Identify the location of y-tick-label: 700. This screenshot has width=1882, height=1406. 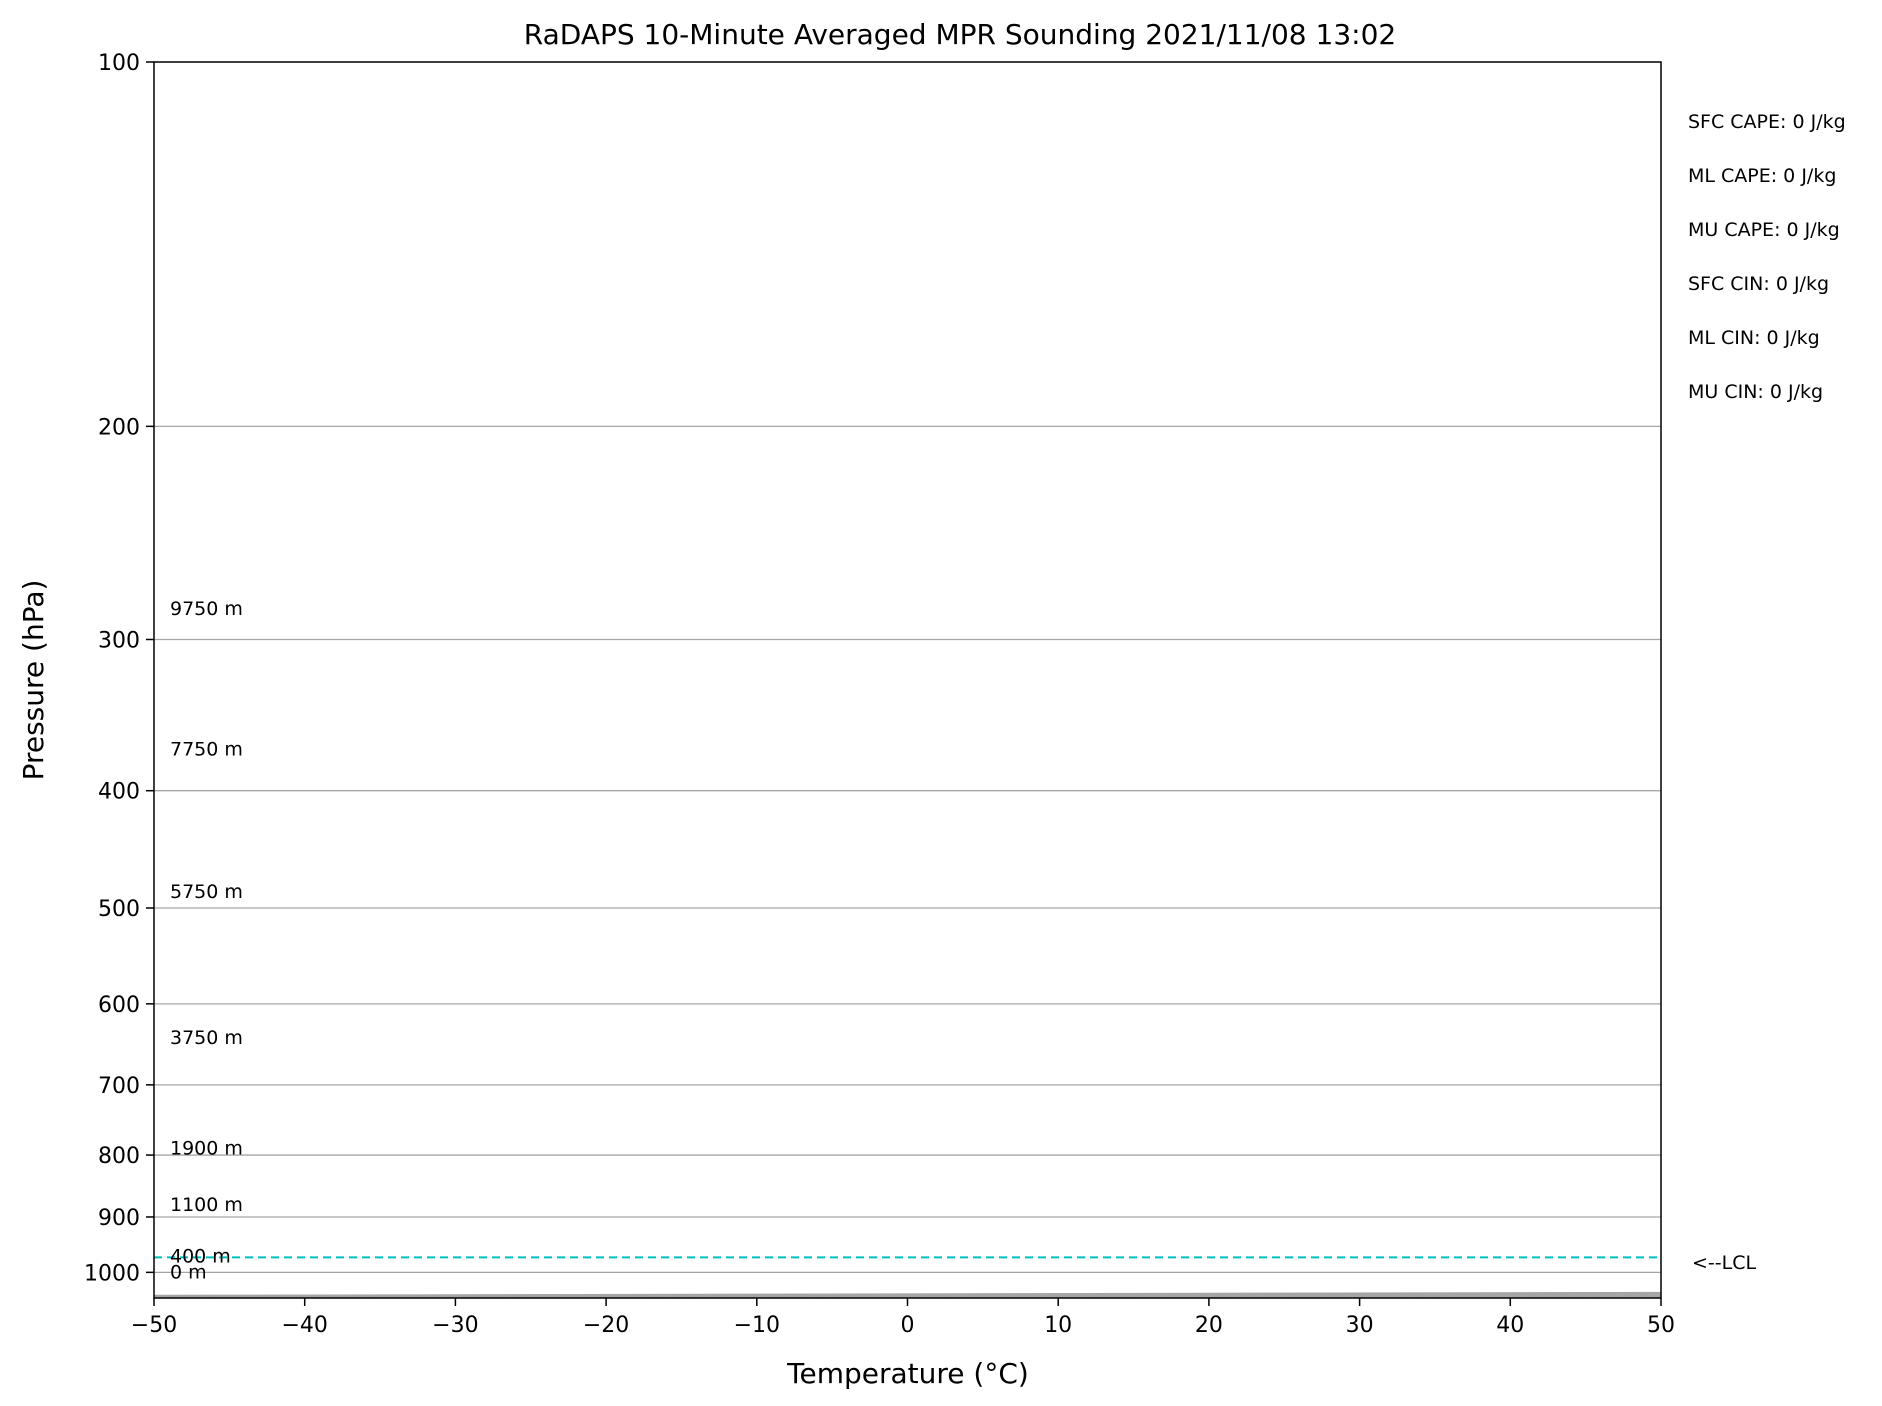
(119, 1086).